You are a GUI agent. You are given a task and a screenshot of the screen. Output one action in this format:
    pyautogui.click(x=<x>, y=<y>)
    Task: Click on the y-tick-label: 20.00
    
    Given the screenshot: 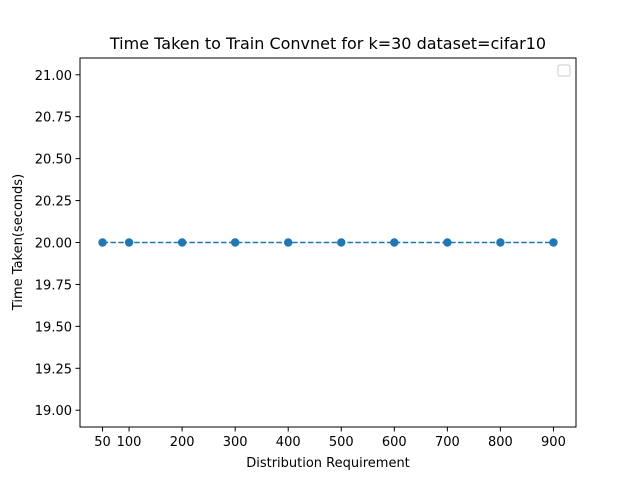 What is the action you would take?
    pyautogui.click(x=53, y=244)
    